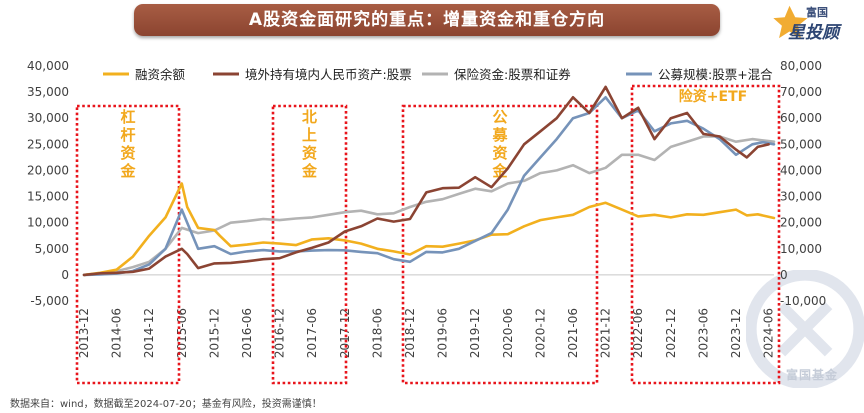 The image size is (864, 413). I want to click on x-axis-tick: 2023-06, so click(703, 333).